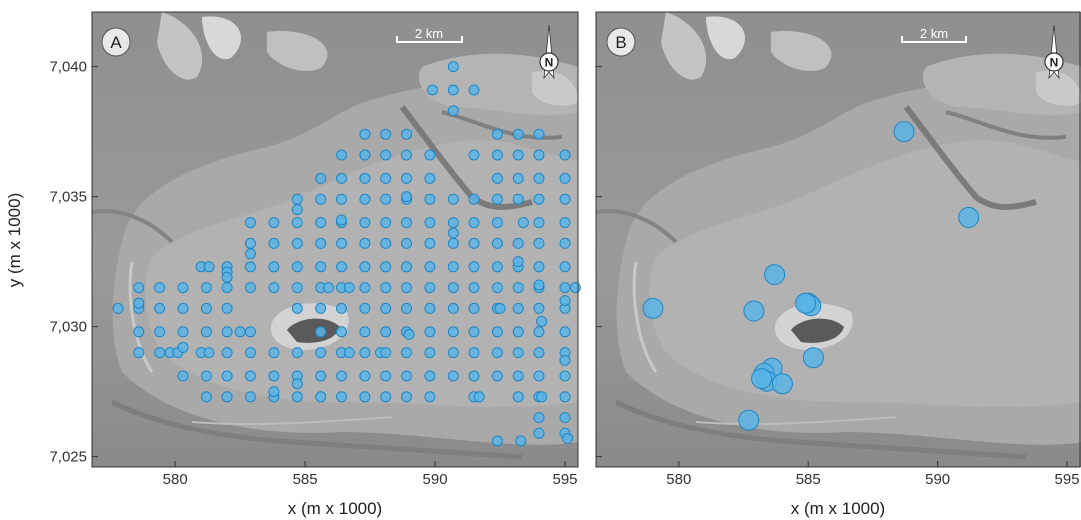 This screenshot has height=520, width=1081. I want to click on y-axis-label: y (m x 1000), so click(14, 240).